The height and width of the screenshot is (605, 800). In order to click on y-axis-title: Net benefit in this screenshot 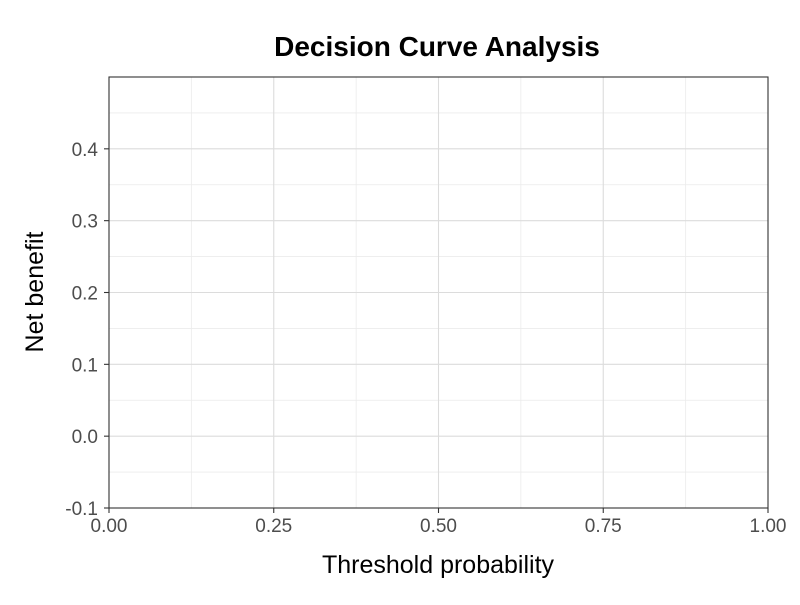, I will do `click(35, 291)`.